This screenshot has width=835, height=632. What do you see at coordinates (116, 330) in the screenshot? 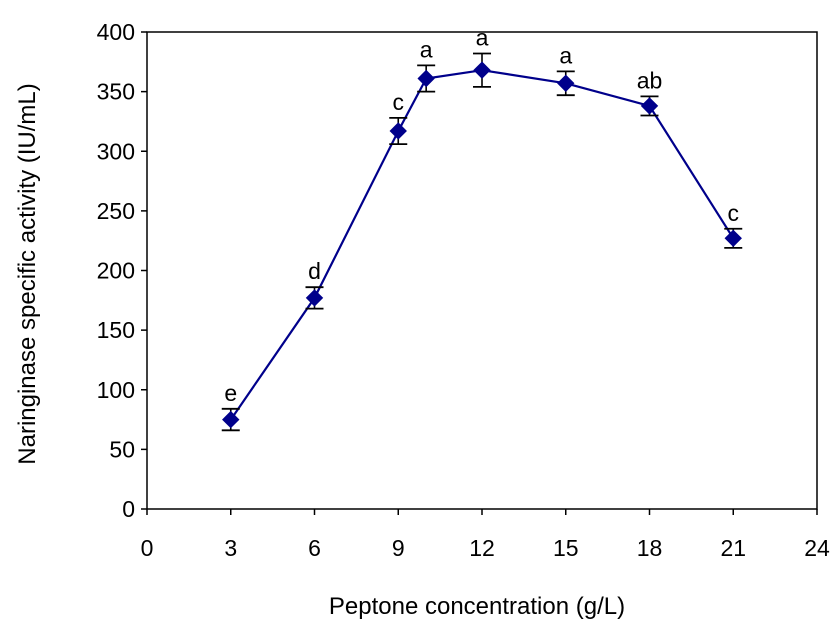
I see `y-tick-label: 150` at bounding box center [116, 330].